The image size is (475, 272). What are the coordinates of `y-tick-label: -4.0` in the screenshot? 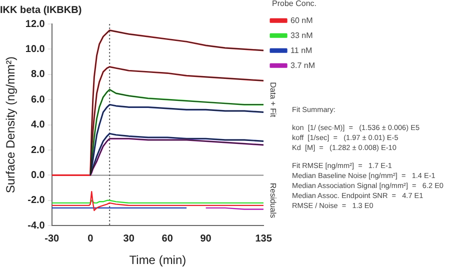 It's located at (37, 226).